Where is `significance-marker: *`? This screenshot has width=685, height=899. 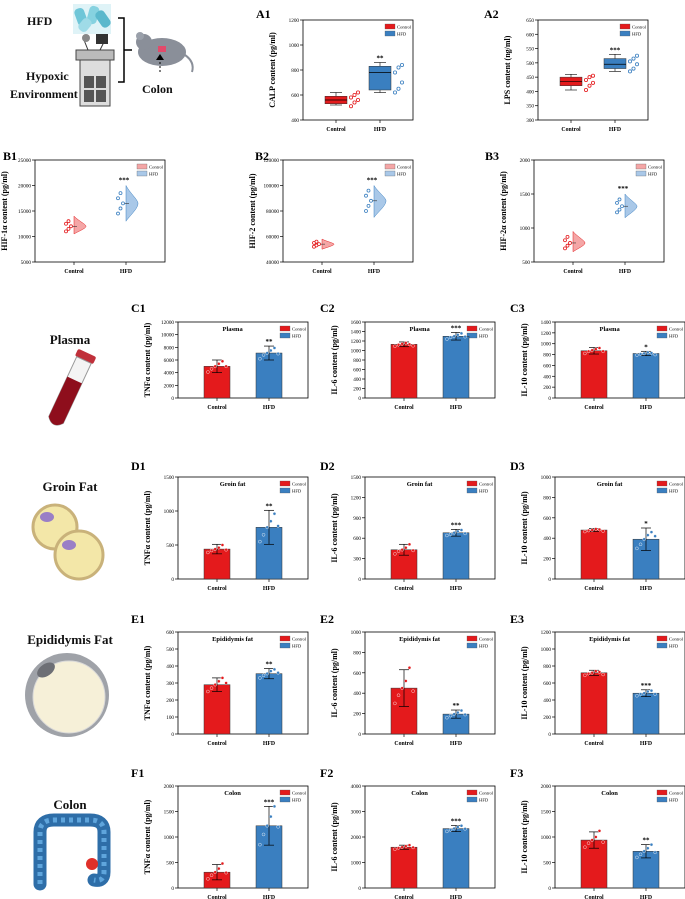 significance-marker: * is located at coordinates (646, 347).